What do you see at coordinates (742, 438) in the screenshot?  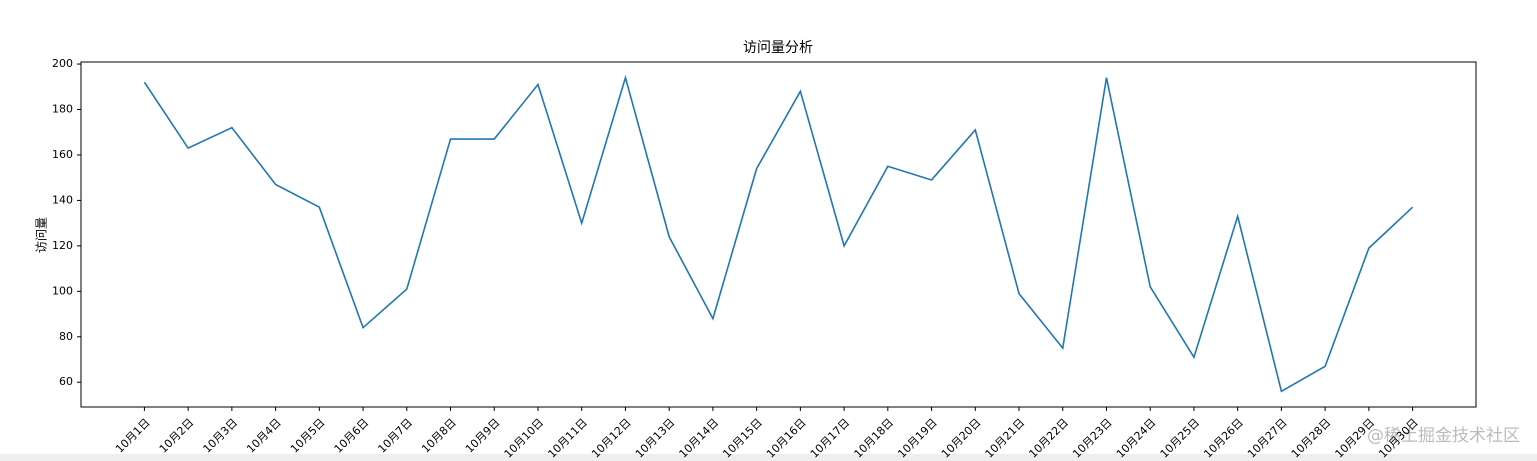 I see `x-tick-label: 10月15日` at bounding box center [742, 438].